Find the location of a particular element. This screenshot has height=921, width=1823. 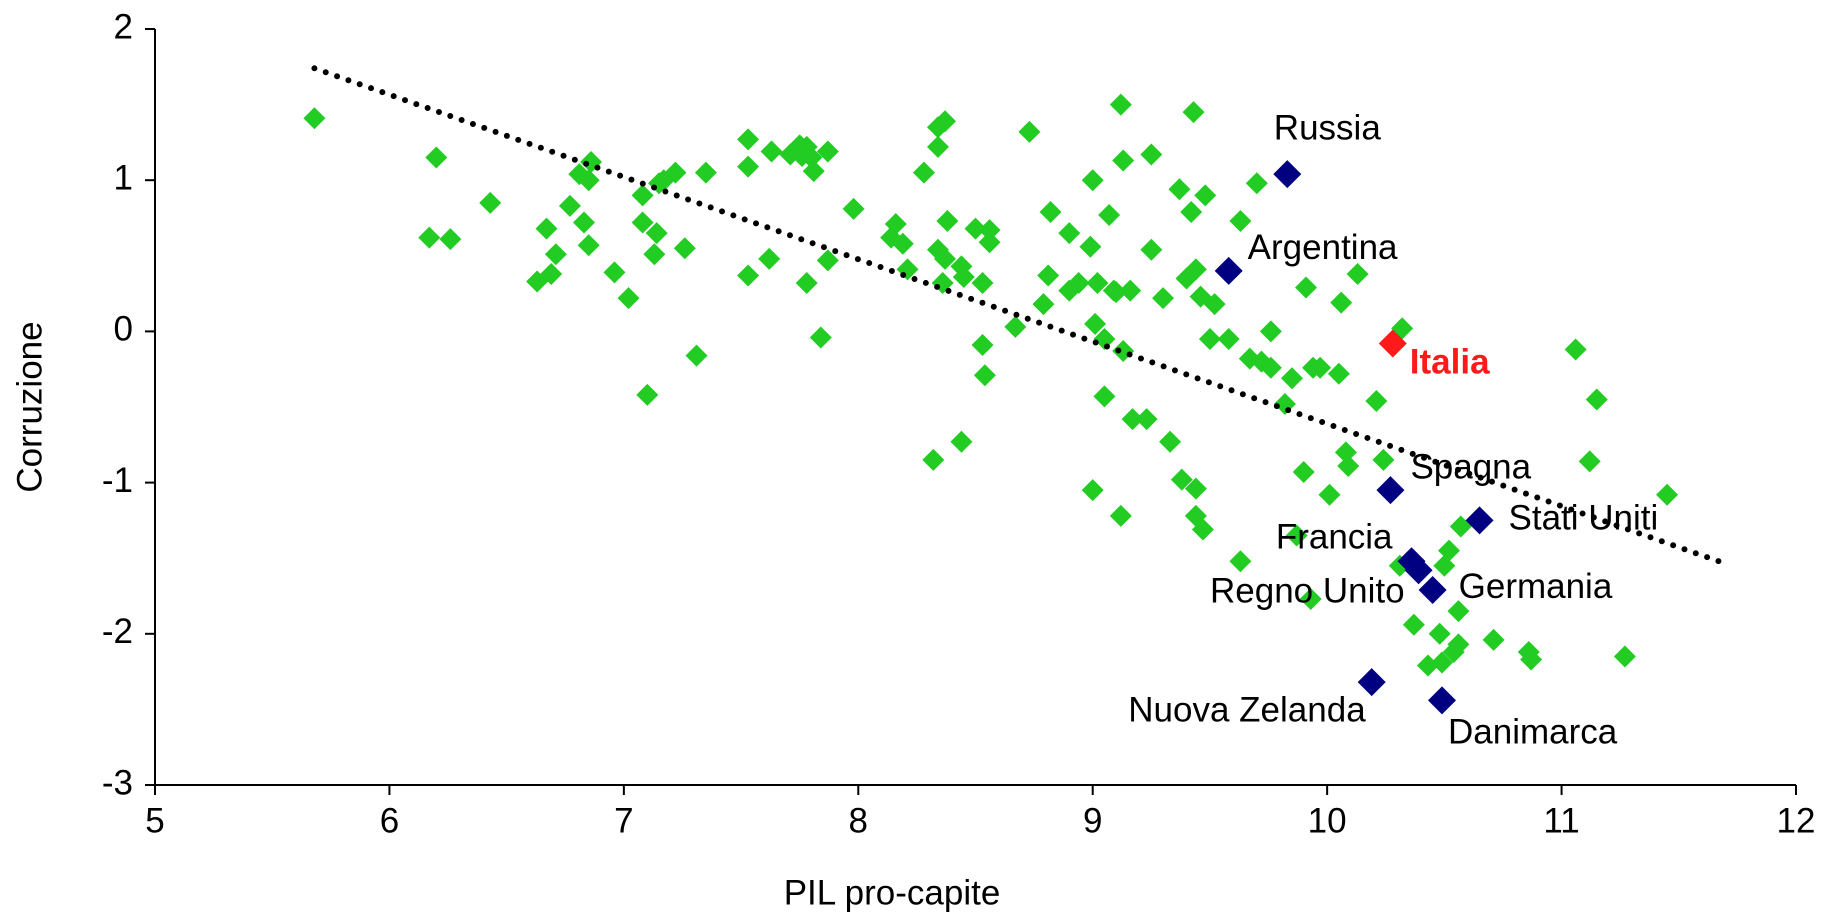

point-label: Italia is located at coordinates (1450, 362).